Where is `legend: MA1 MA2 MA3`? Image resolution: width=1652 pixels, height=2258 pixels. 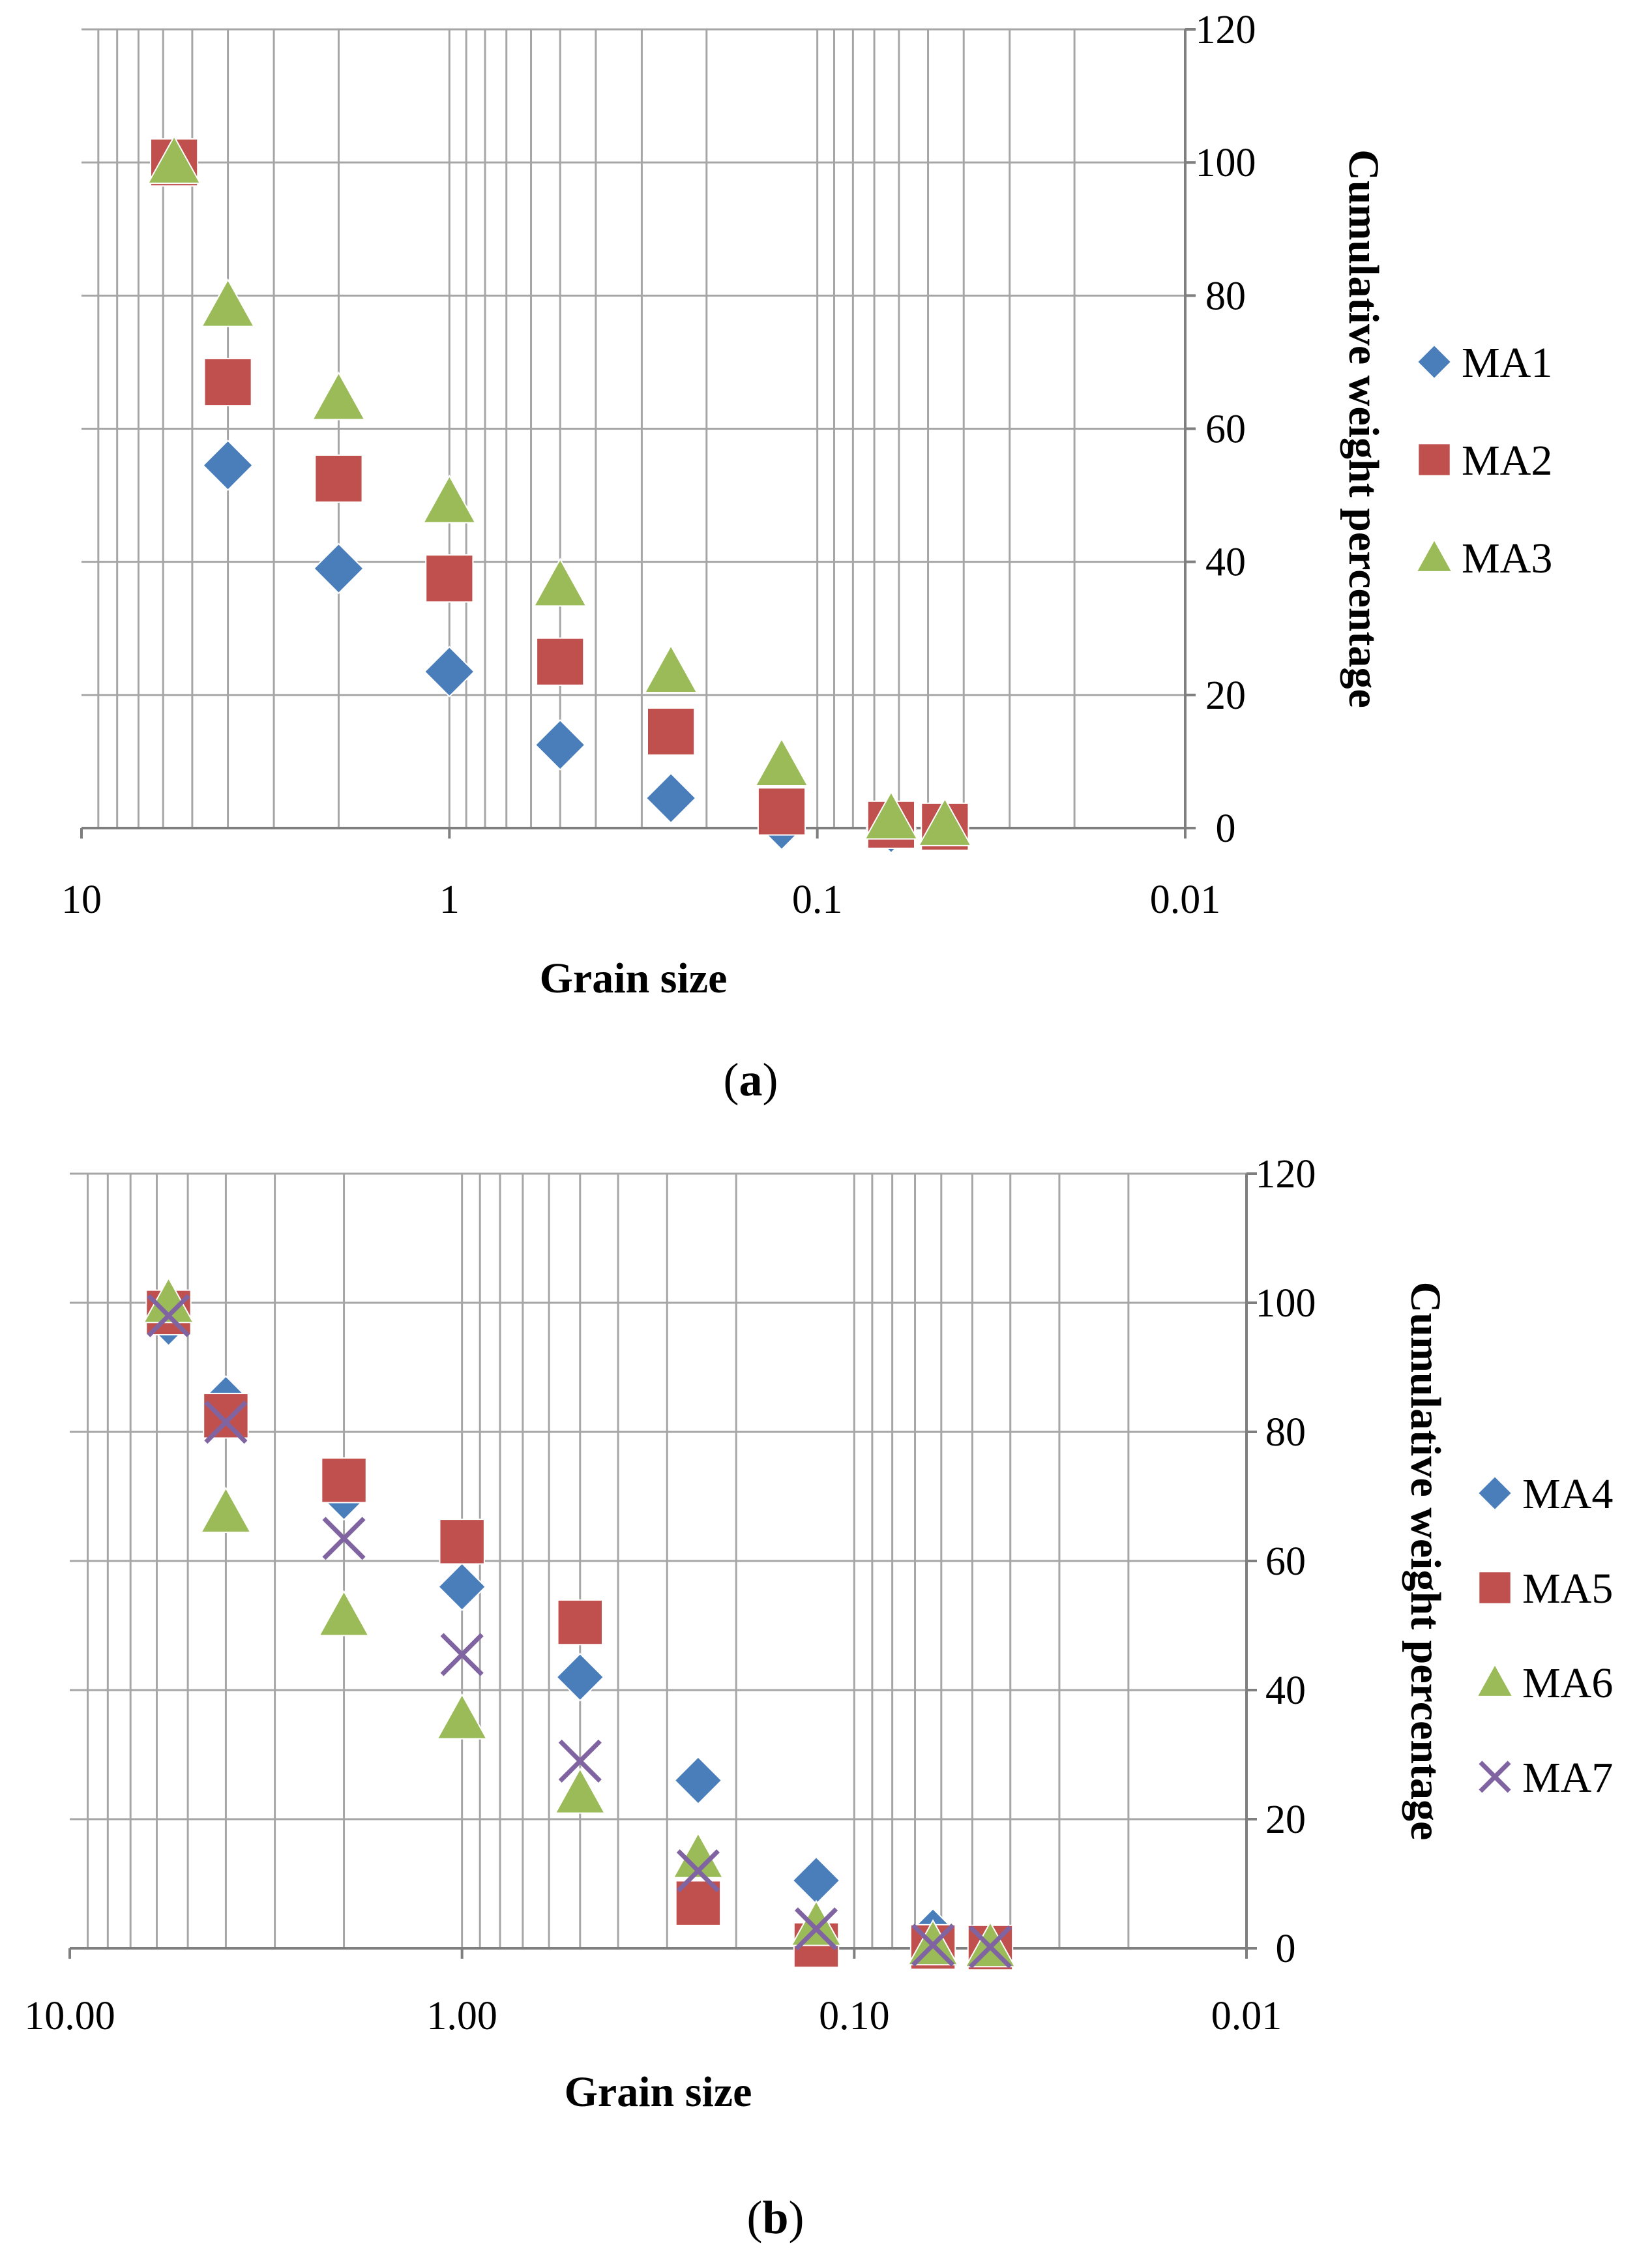
legend: MA1 MA2 MA3 is located at coordinates (1483, 460).